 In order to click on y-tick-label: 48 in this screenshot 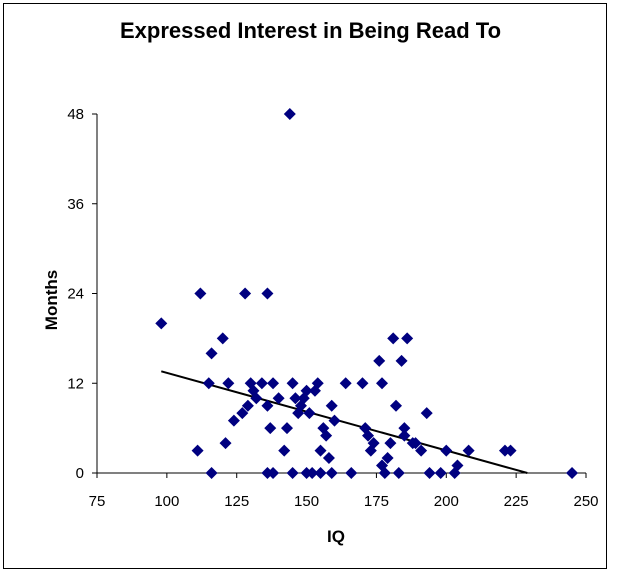, I will do `click(75, 114)`.